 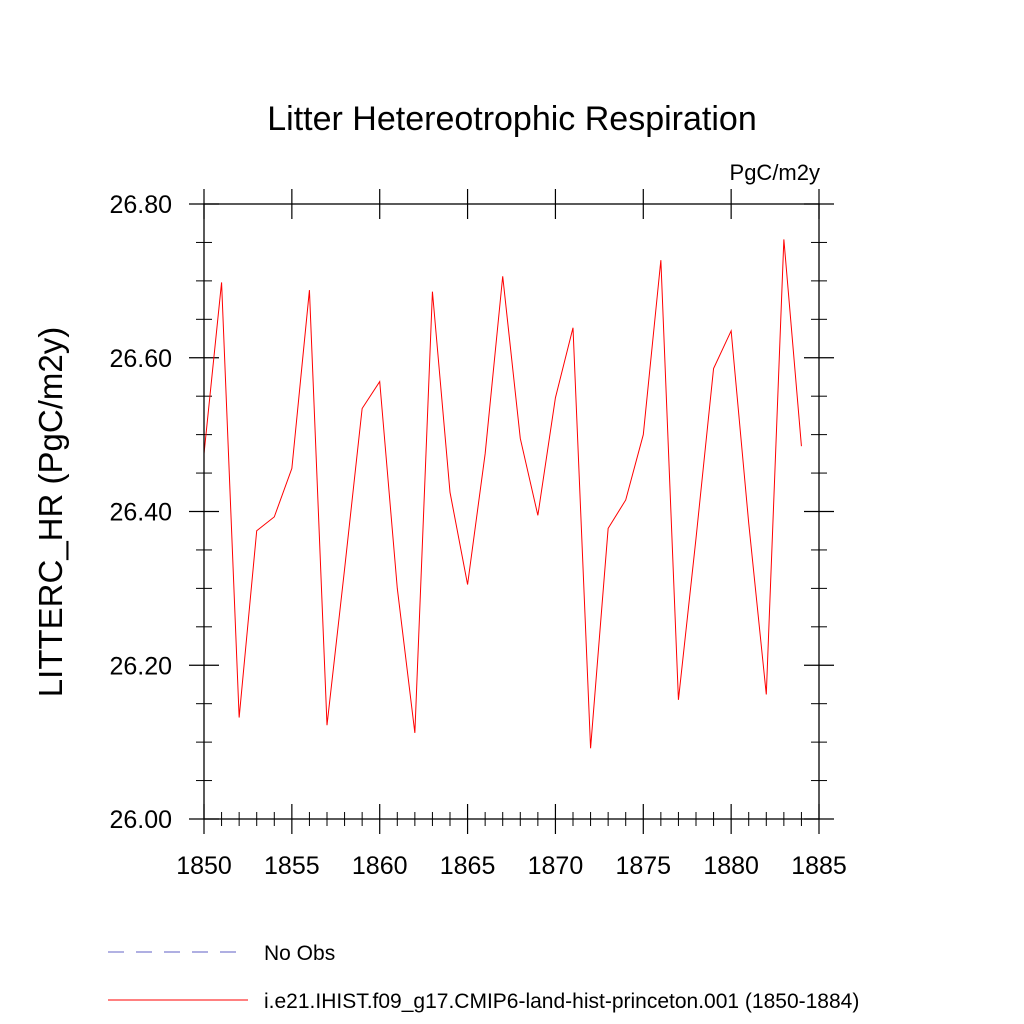 What do you see at coordinates (819, 866) in the screenshot?
I see `x-tick-label: 1885` at bounding box center [819, 866].